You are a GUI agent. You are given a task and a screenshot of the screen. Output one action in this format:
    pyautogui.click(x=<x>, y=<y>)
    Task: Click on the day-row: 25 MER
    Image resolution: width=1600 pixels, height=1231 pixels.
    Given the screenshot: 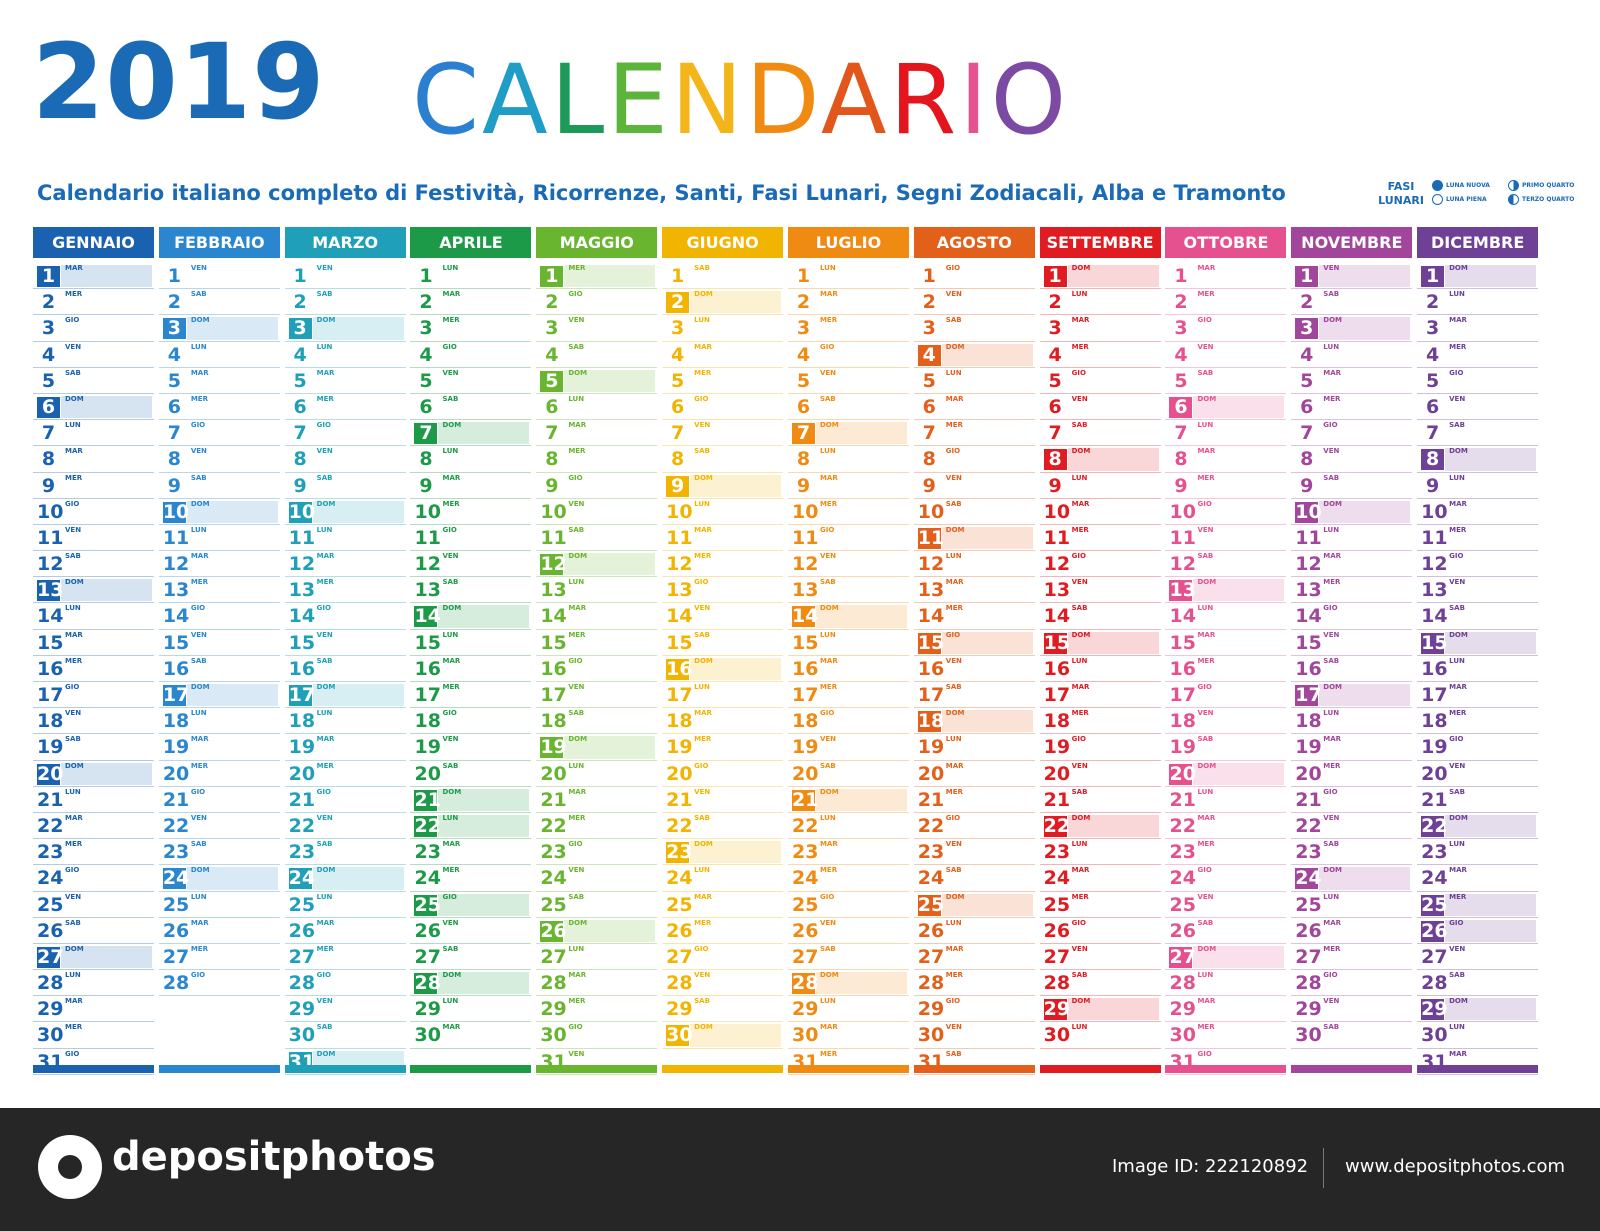 What is the action you would take?
    pyautogui.click(x=1478, y=905)
    